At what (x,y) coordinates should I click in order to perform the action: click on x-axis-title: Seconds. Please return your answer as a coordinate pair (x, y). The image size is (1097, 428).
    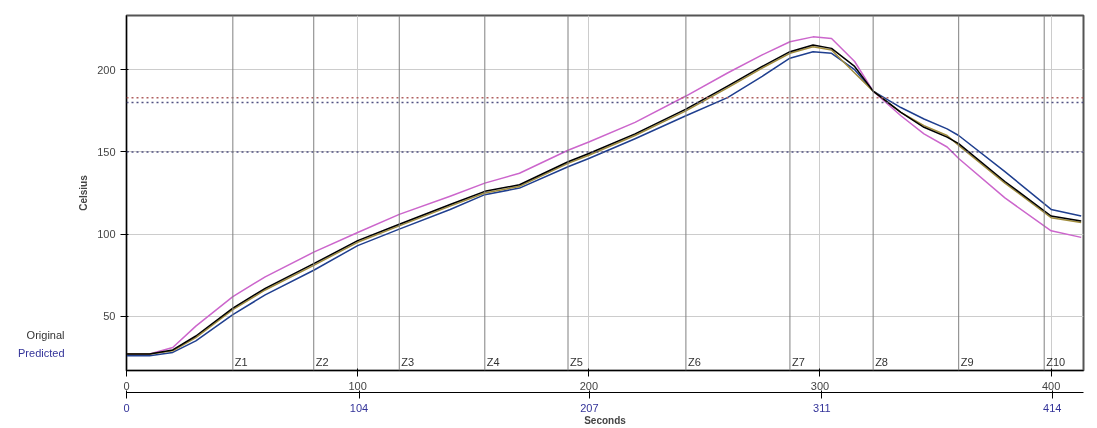
    Looking at the image, I should click on (605, 420).